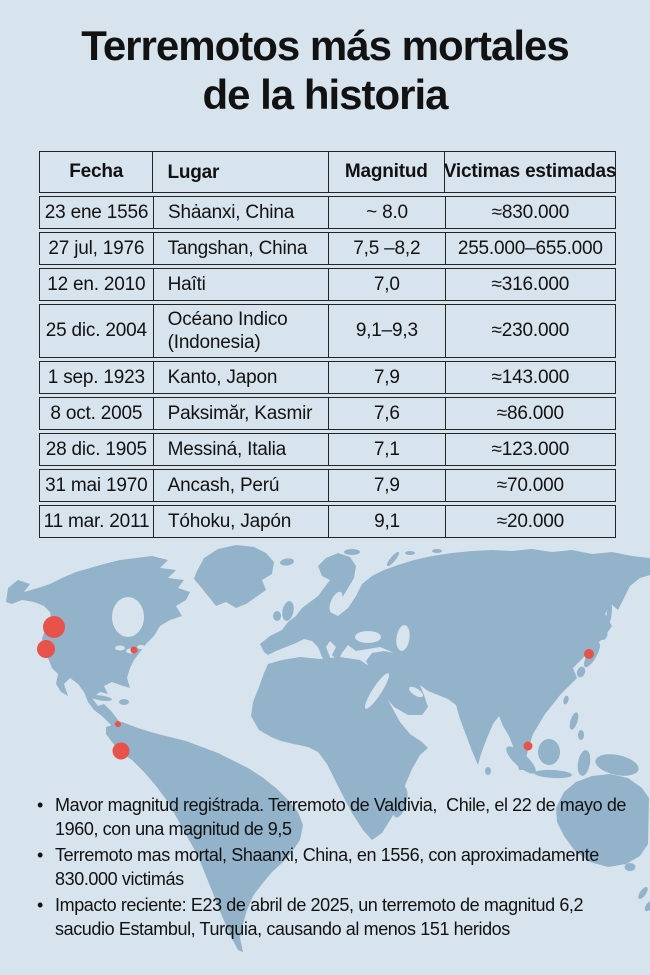 The width and height of the screenshot is (650, 975). What do you see at coordinates (529, 284) in the screenshot?
I see `cell-victimas: ≈316.000` at bounding box center [529, 284].